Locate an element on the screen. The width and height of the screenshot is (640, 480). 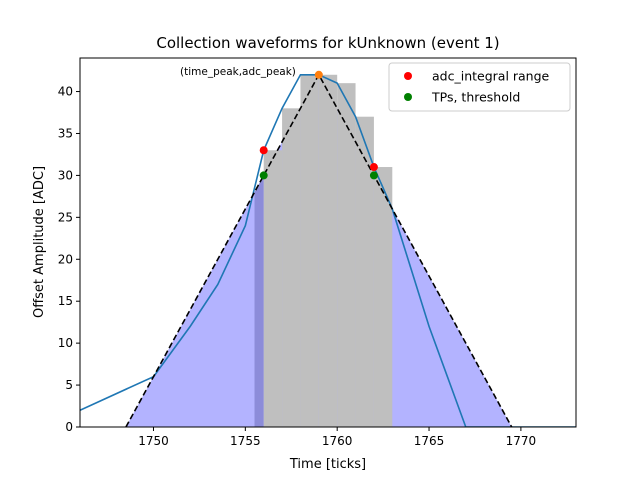
y-axis-label: Offset Amplitude [ADC] is located at coordinates (39, 242).